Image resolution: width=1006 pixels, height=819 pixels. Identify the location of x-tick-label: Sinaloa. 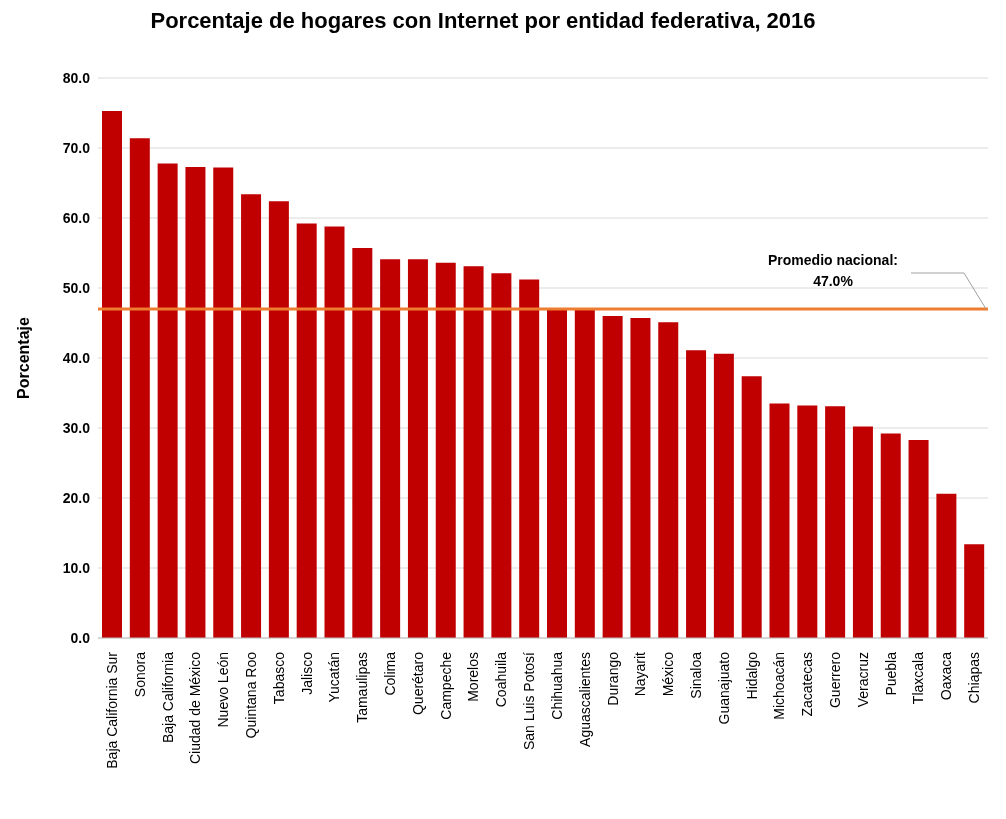
(695, 675).